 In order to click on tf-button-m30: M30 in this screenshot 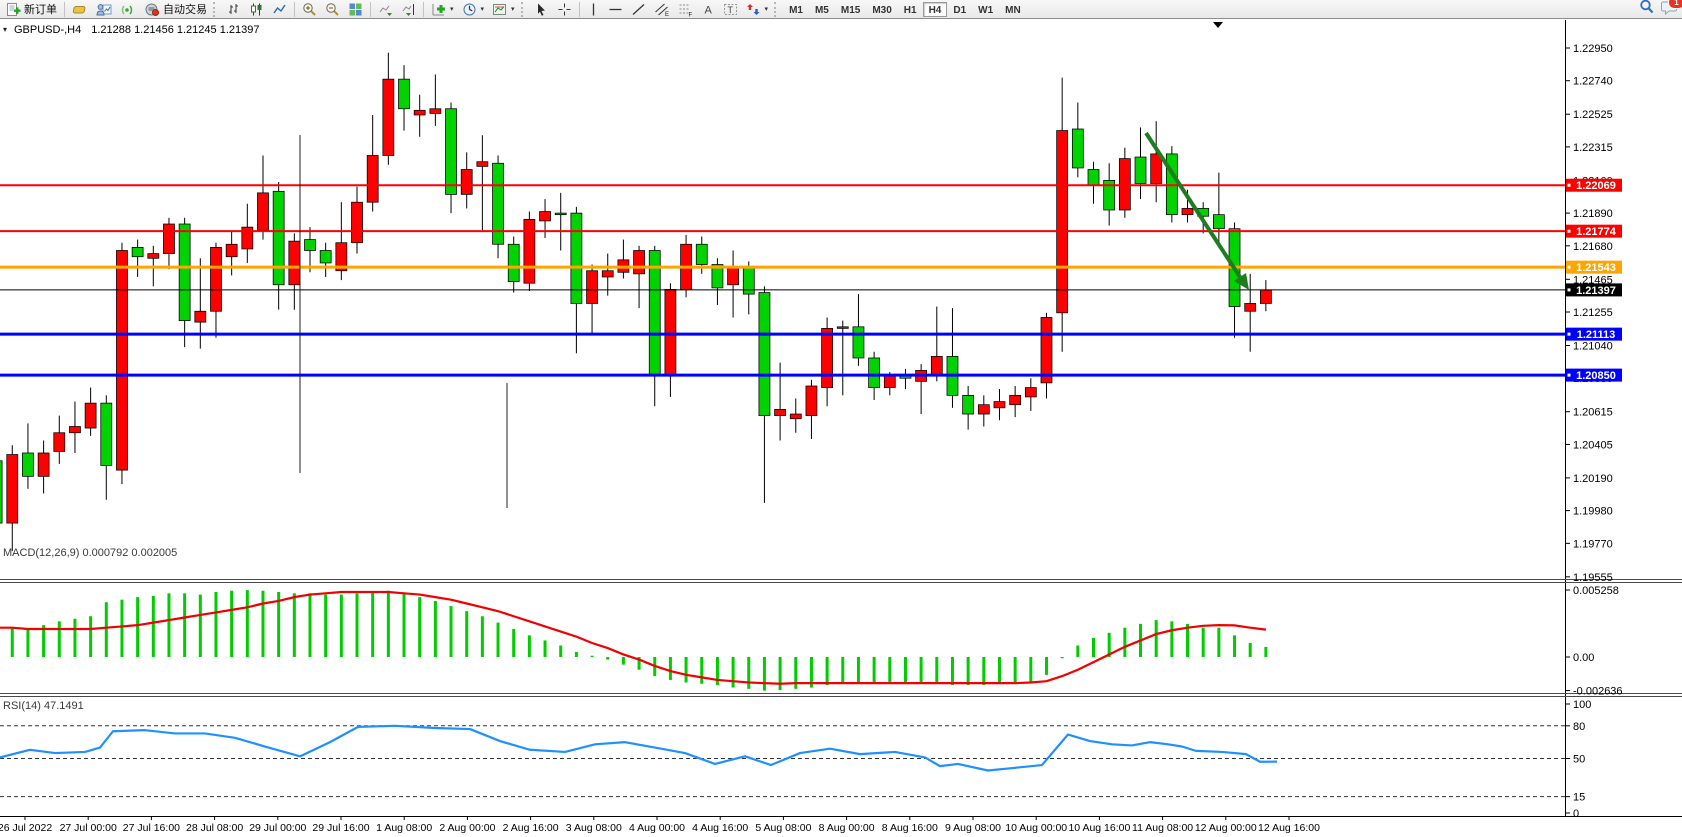, I will do `click(881, 9)`.